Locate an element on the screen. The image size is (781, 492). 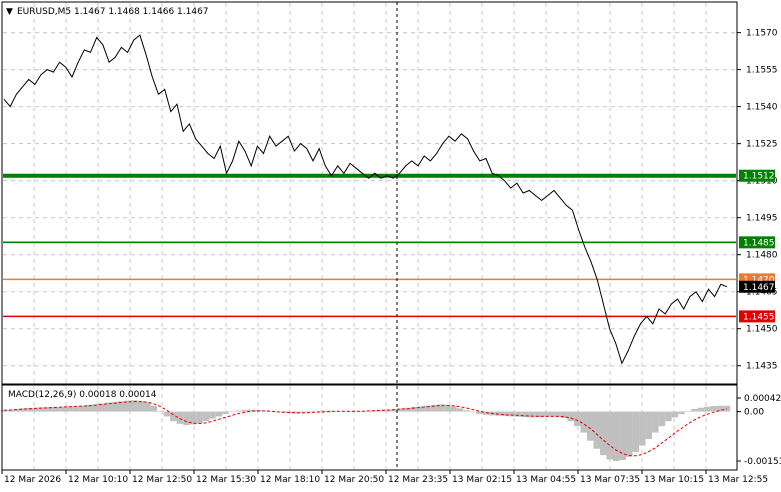
price-tick-label: 1.1555 is located at coordinates (762, 71).